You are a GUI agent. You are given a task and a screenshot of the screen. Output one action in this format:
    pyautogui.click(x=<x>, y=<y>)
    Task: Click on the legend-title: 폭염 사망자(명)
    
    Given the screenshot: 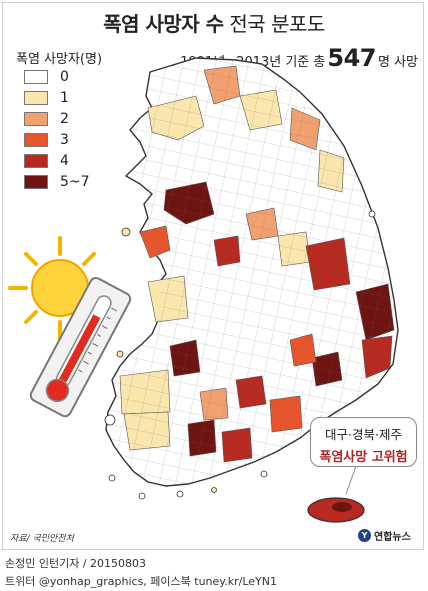 What is the action you would take?
    pyautogui.click(x=59, y=59)
    